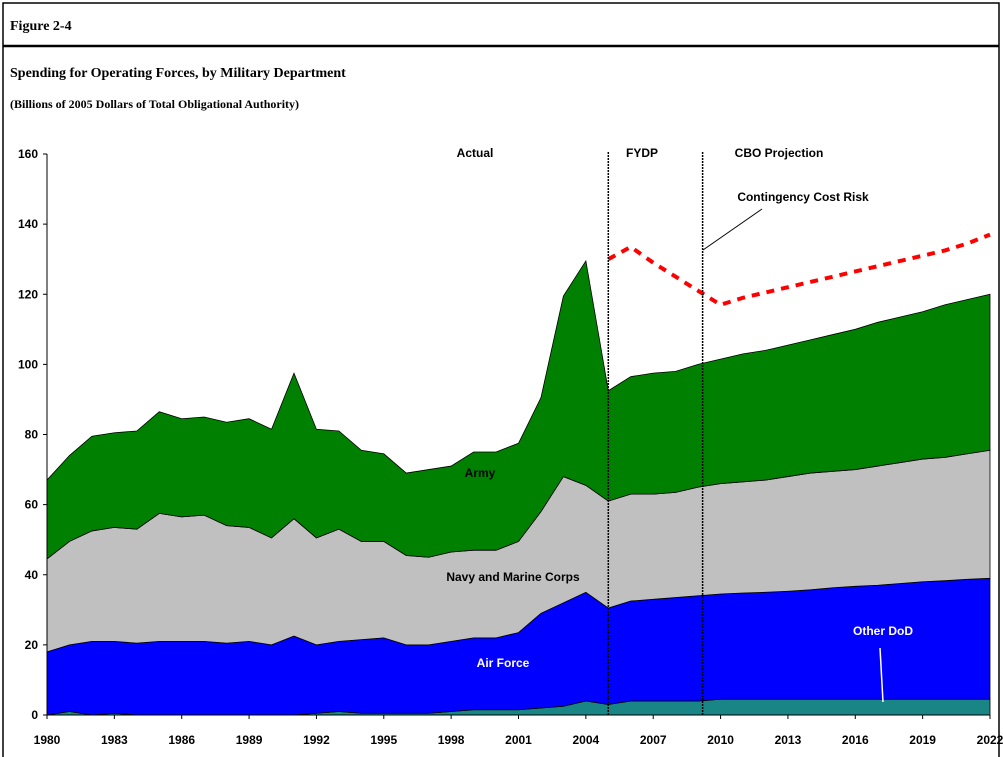  I want to click on x-tick-label: 1983, so click(114, 740).